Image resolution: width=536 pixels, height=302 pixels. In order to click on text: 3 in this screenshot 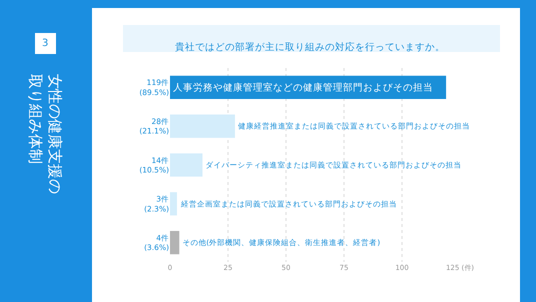, I will do `click(45, 43)`.